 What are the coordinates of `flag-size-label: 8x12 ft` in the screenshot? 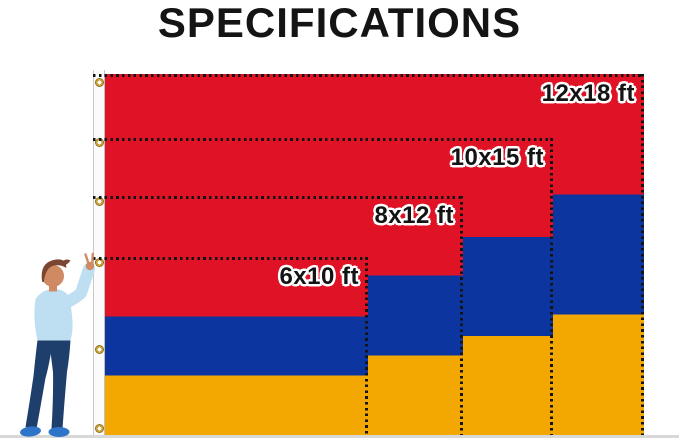 It's located at (414, 215).